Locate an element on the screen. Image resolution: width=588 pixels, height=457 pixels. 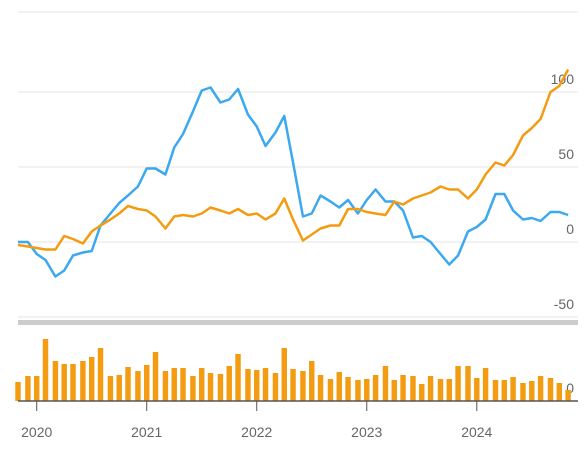
x-tick-label: 2023 is located at coordinates (366, 432).